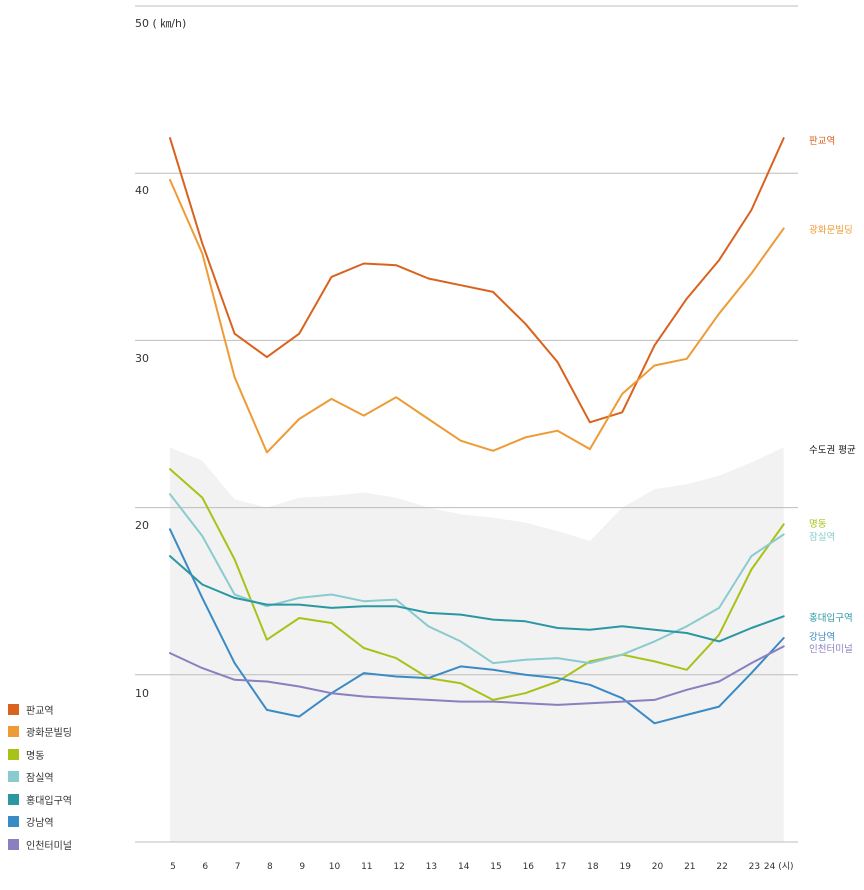 This screenshot has width=864, height=890. Describe the element at coordinates (205, 867) in the screenshot. I see `x-tick-label: 6` at that location.